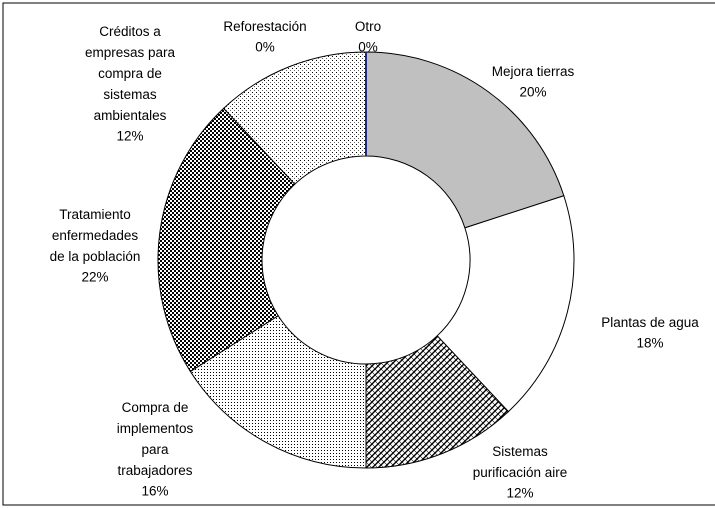 Image resolution: width=715 pixels, height=508 pixels. What do you see at coordinates (94, 277) in the screenshot?
I see `slice-value-label: 22%` at bounding box center [94, 277].